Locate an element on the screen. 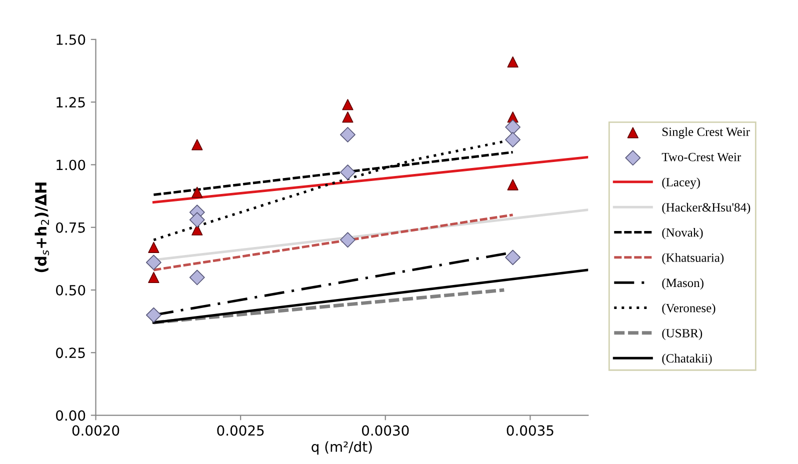 The image size is (798, 464). y-axis-title: (d$_{s}$+h$_{2}$)/ΔH is located at coordinates (42, 227).